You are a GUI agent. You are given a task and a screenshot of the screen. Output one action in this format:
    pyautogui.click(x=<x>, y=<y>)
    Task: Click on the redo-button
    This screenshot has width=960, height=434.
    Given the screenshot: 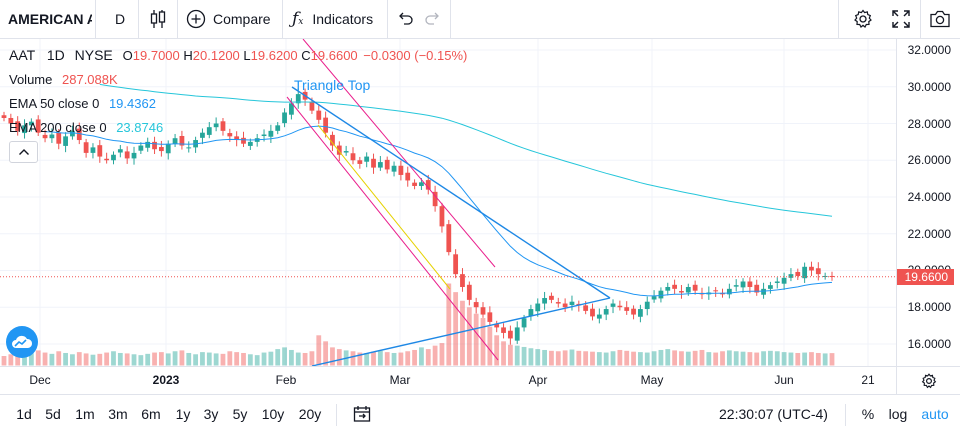 What is the action you would take?
    pyautogui.click(x=433, y=19)
    